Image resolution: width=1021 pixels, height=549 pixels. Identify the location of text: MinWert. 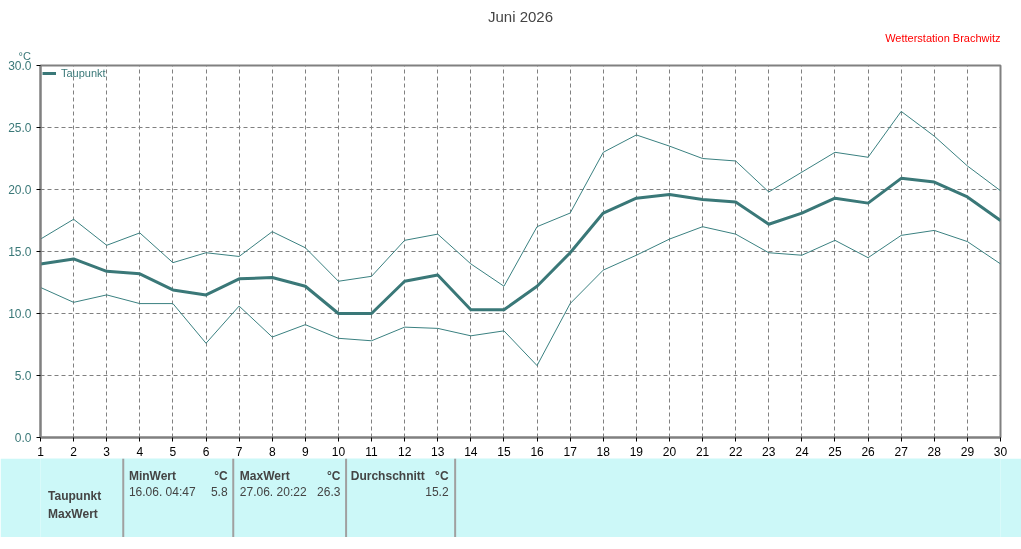
(152, 475).